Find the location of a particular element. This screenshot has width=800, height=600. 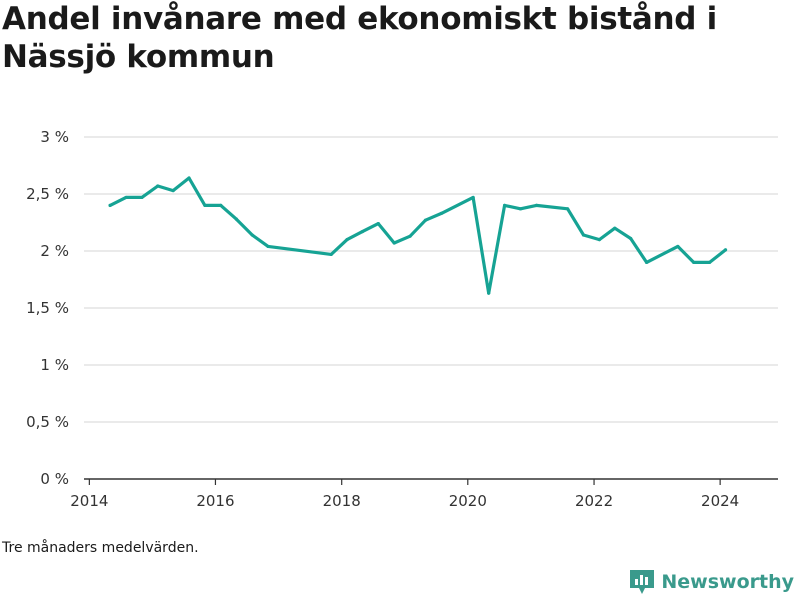

y-axis-ticks: 0 % 0,5 % 1 % 1,5 % 2 % 2,5 % 3 % is located at coordinates (47, 308).